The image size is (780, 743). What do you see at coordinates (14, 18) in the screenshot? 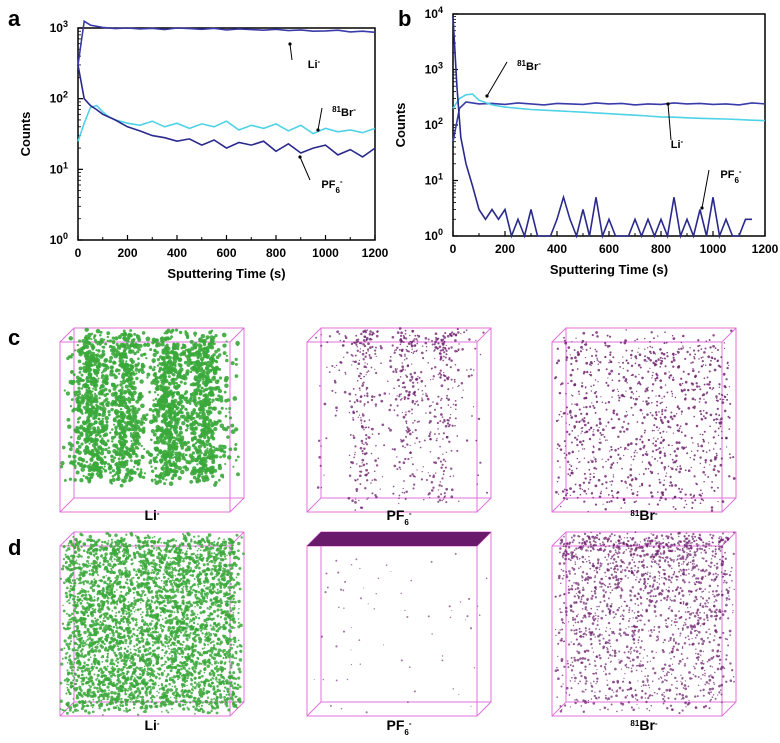
I see `panel-label-a: a` at bounding box center [14, 18].